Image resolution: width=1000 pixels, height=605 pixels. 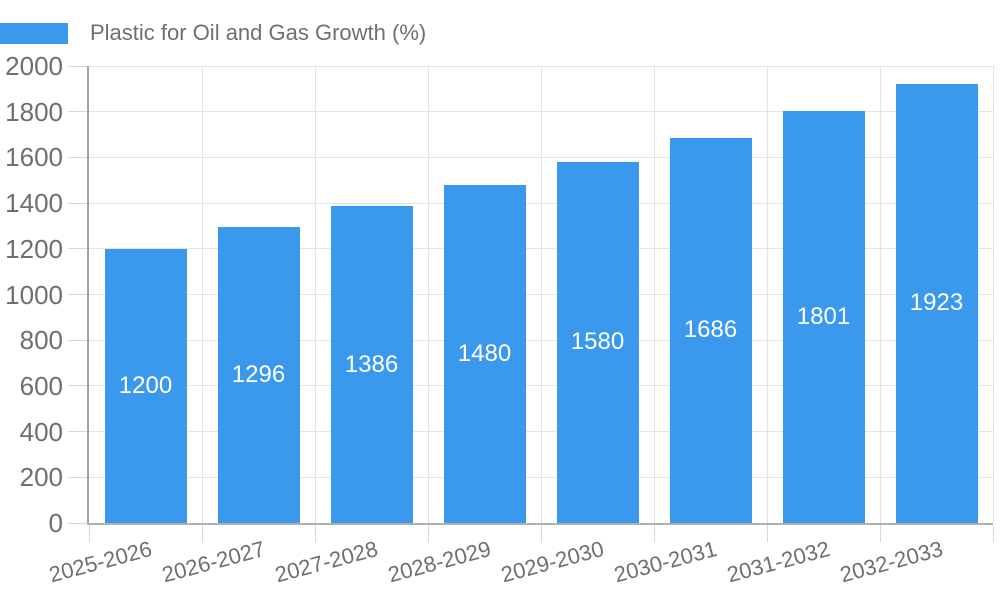 I want to click on legend-swatch, so click(x=34, y=33).